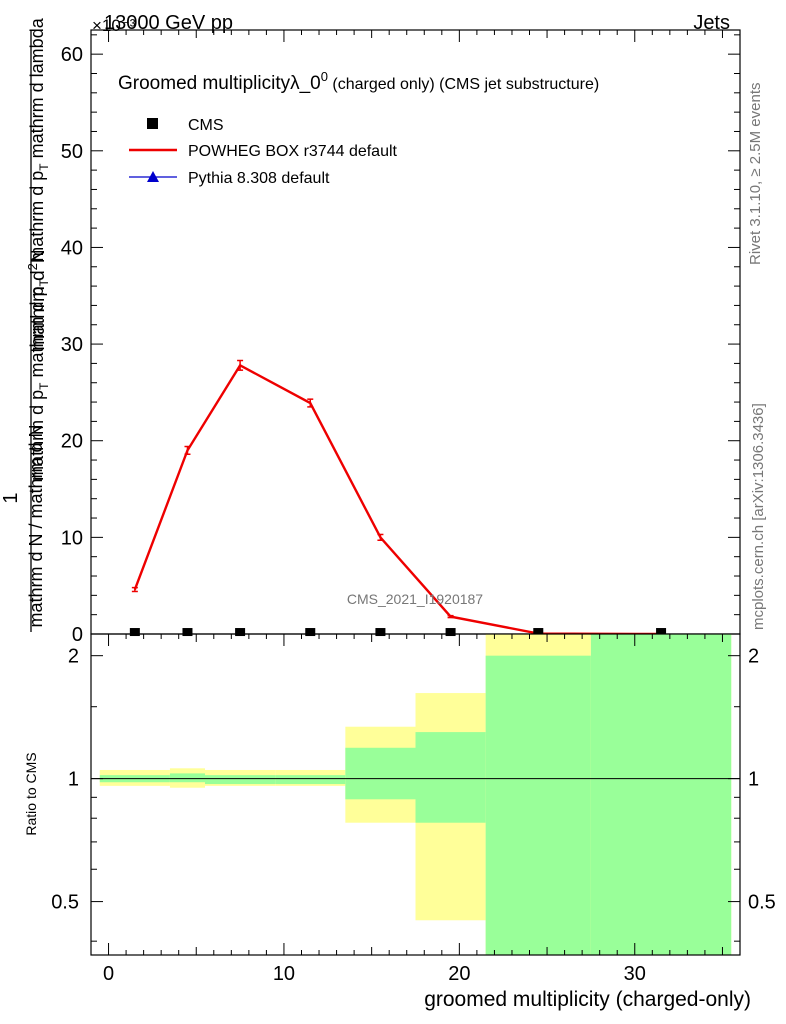  Describe the element at coordinates (415, 599) in the screenshot. I see `analysis-label: CMS_2021_I1920187` at that location.